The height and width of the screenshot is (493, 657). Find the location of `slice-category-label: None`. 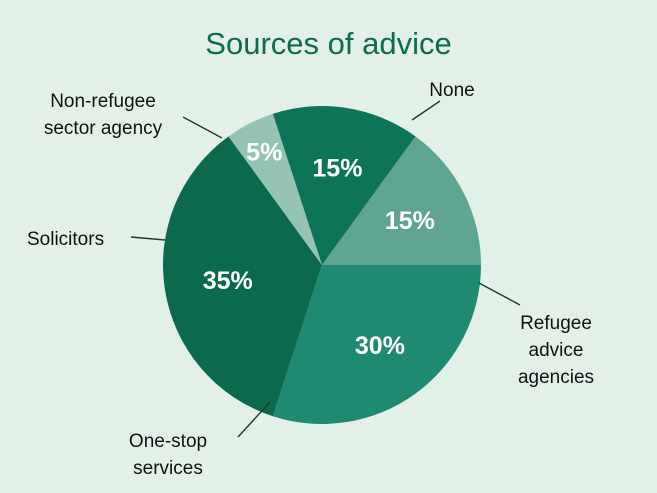

slice-category-label: None is located at coordinates (451, 90).